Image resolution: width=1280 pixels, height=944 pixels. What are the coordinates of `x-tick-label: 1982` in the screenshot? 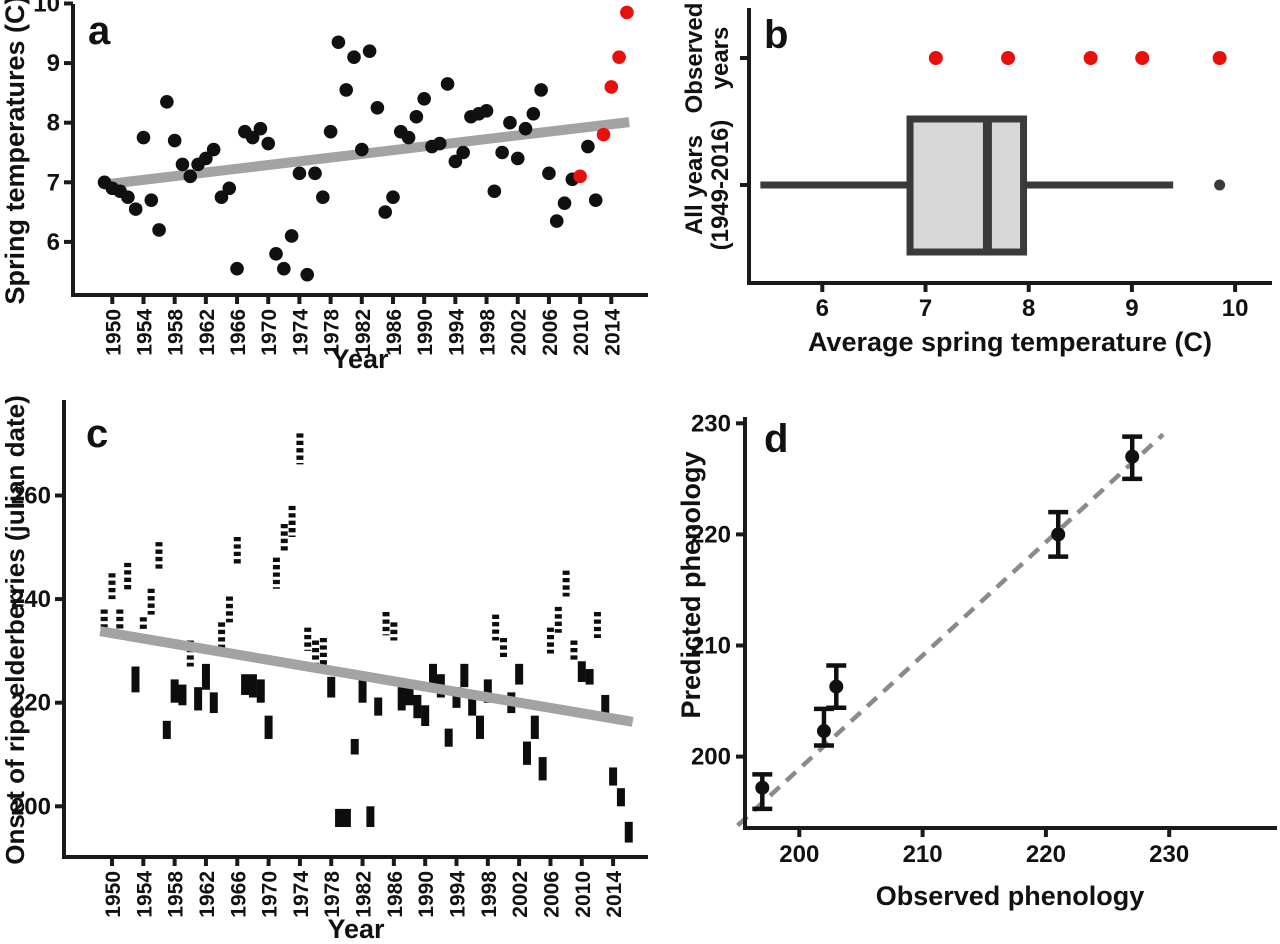 It's located at (364, 894).